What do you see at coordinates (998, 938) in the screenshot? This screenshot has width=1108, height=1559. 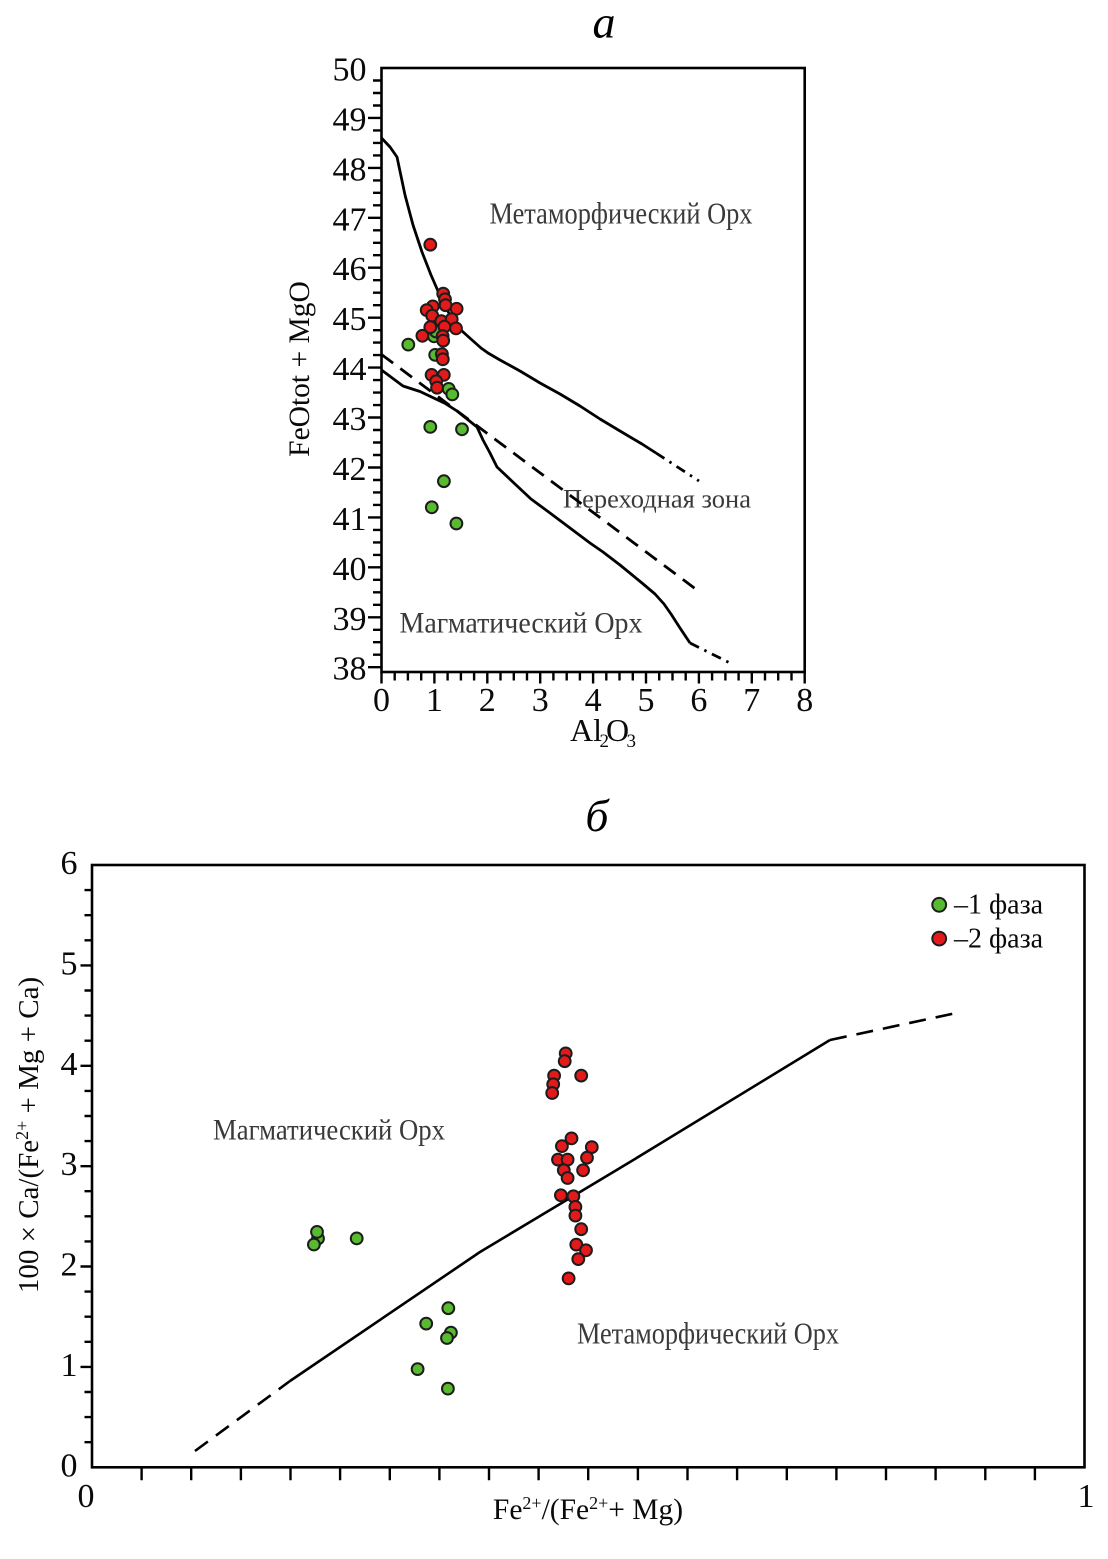 I see `svg-text: –2 фаза` at bounding box center [998, 938].